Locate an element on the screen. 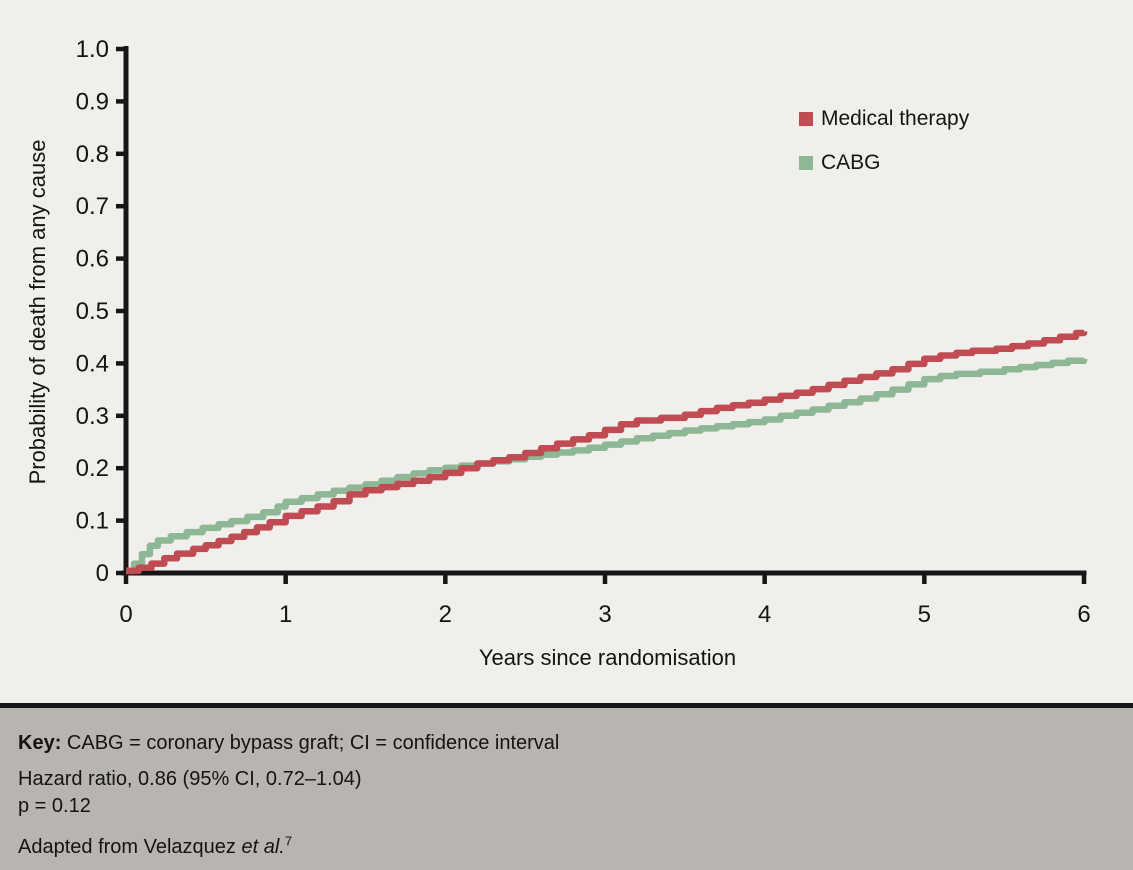  x-tick-label: 1 is located at coordinates (285, 614).